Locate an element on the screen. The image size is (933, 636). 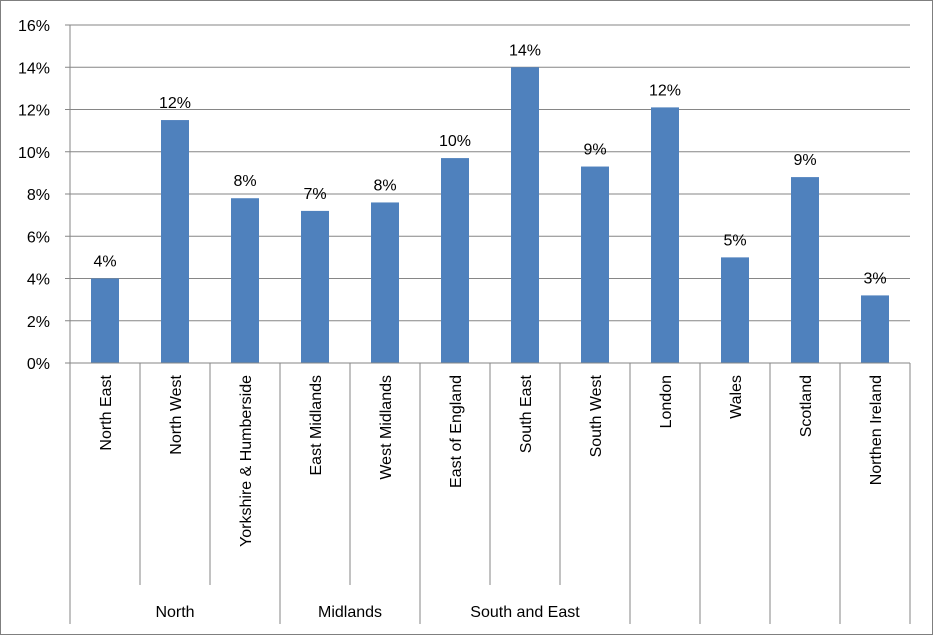
x-tick-label: West Midlands is located at coordinates (386, 427).